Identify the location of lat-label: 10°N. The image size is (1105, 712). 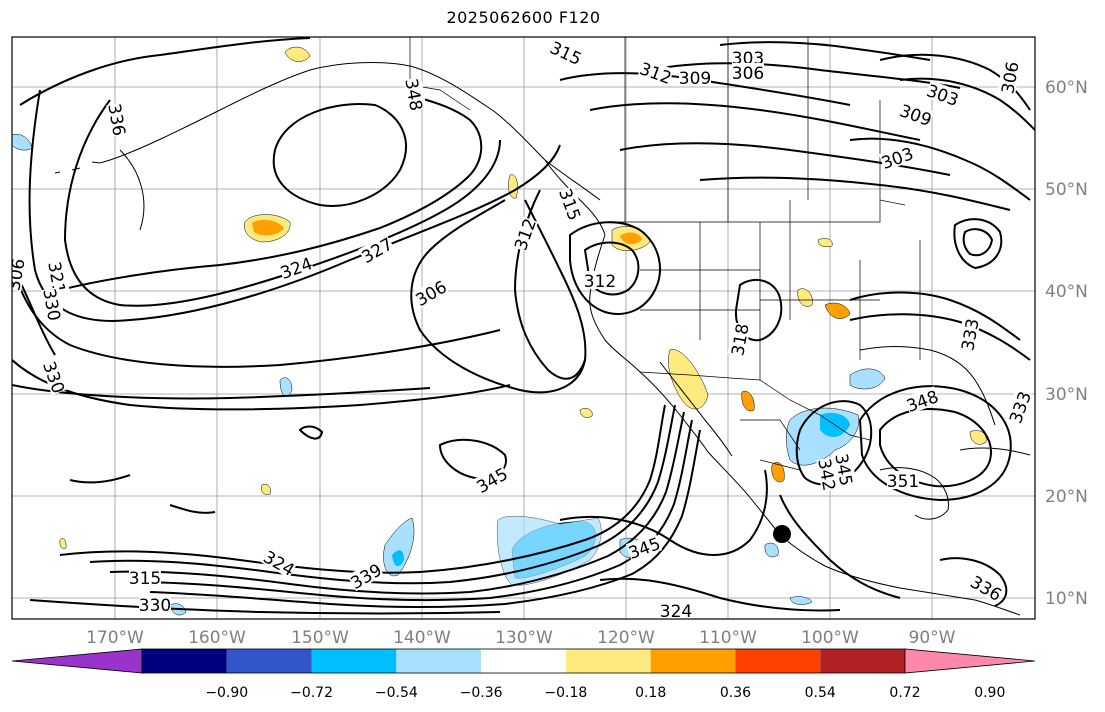
(1066, 599).